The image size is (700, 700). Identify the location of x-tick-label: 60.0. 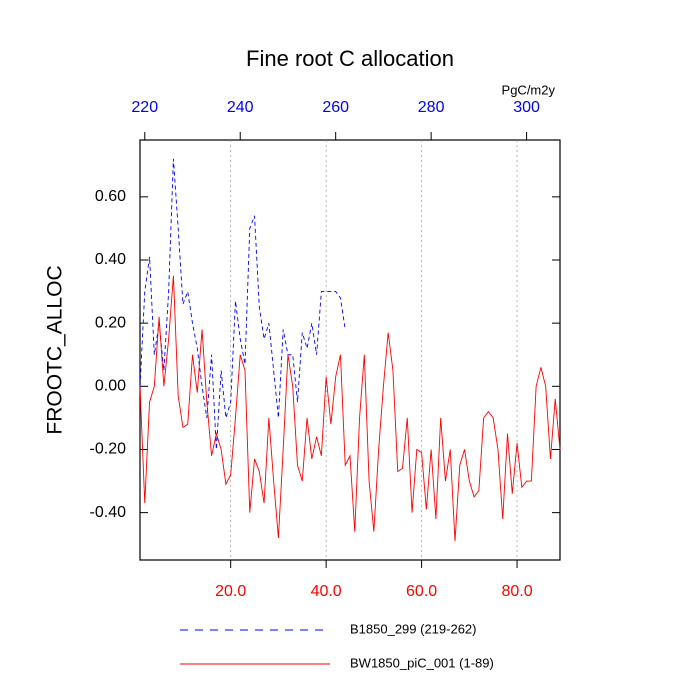
(421, 591).